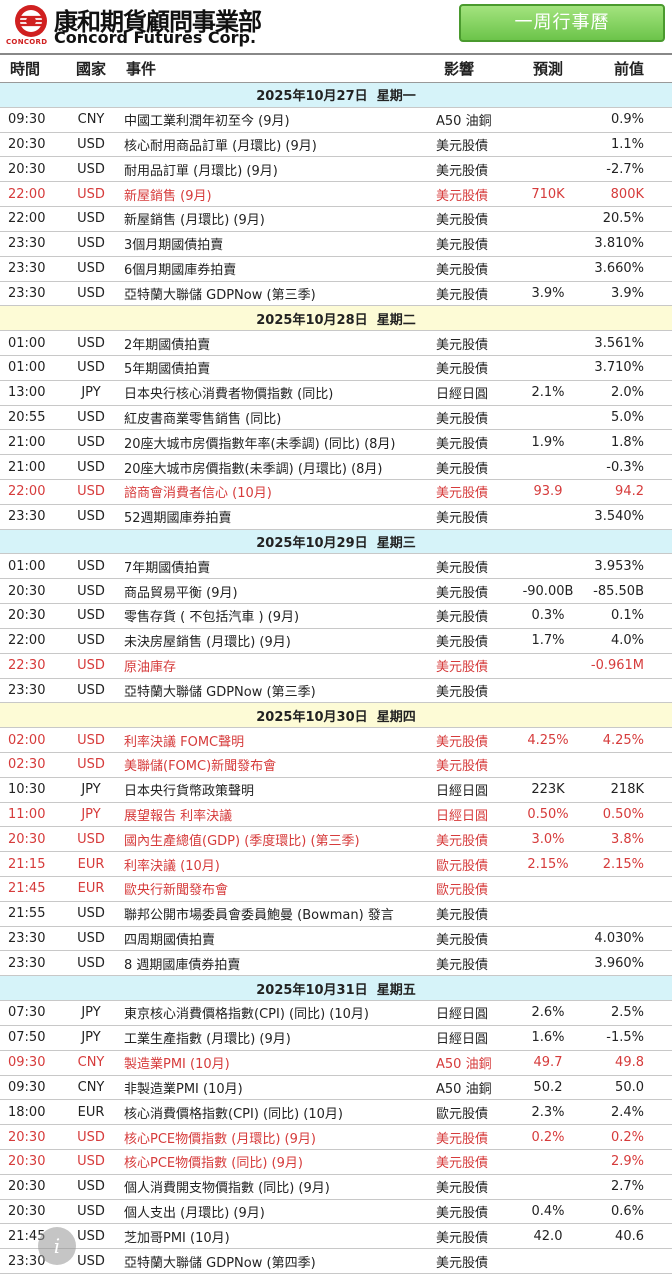 This screenshot has width=672, height=1280. Describe the element at coordinates (27, 765) in the screenshot. I see `event-time: 02:30` at that location.